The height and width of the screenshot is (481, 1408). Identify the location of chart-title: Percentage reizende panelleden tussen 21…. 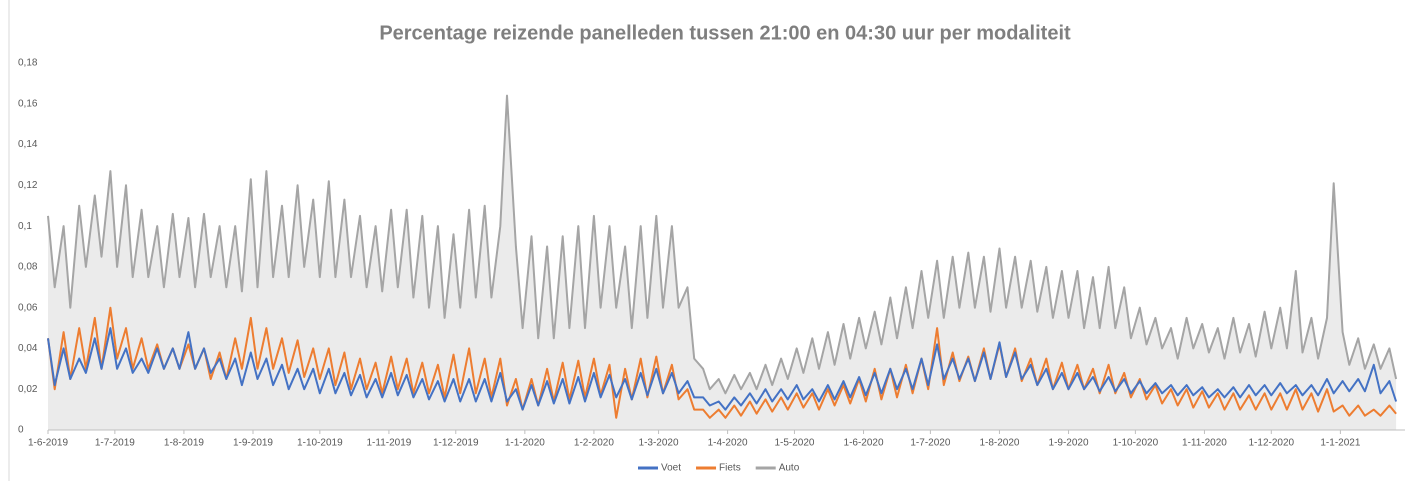
(725, 33).